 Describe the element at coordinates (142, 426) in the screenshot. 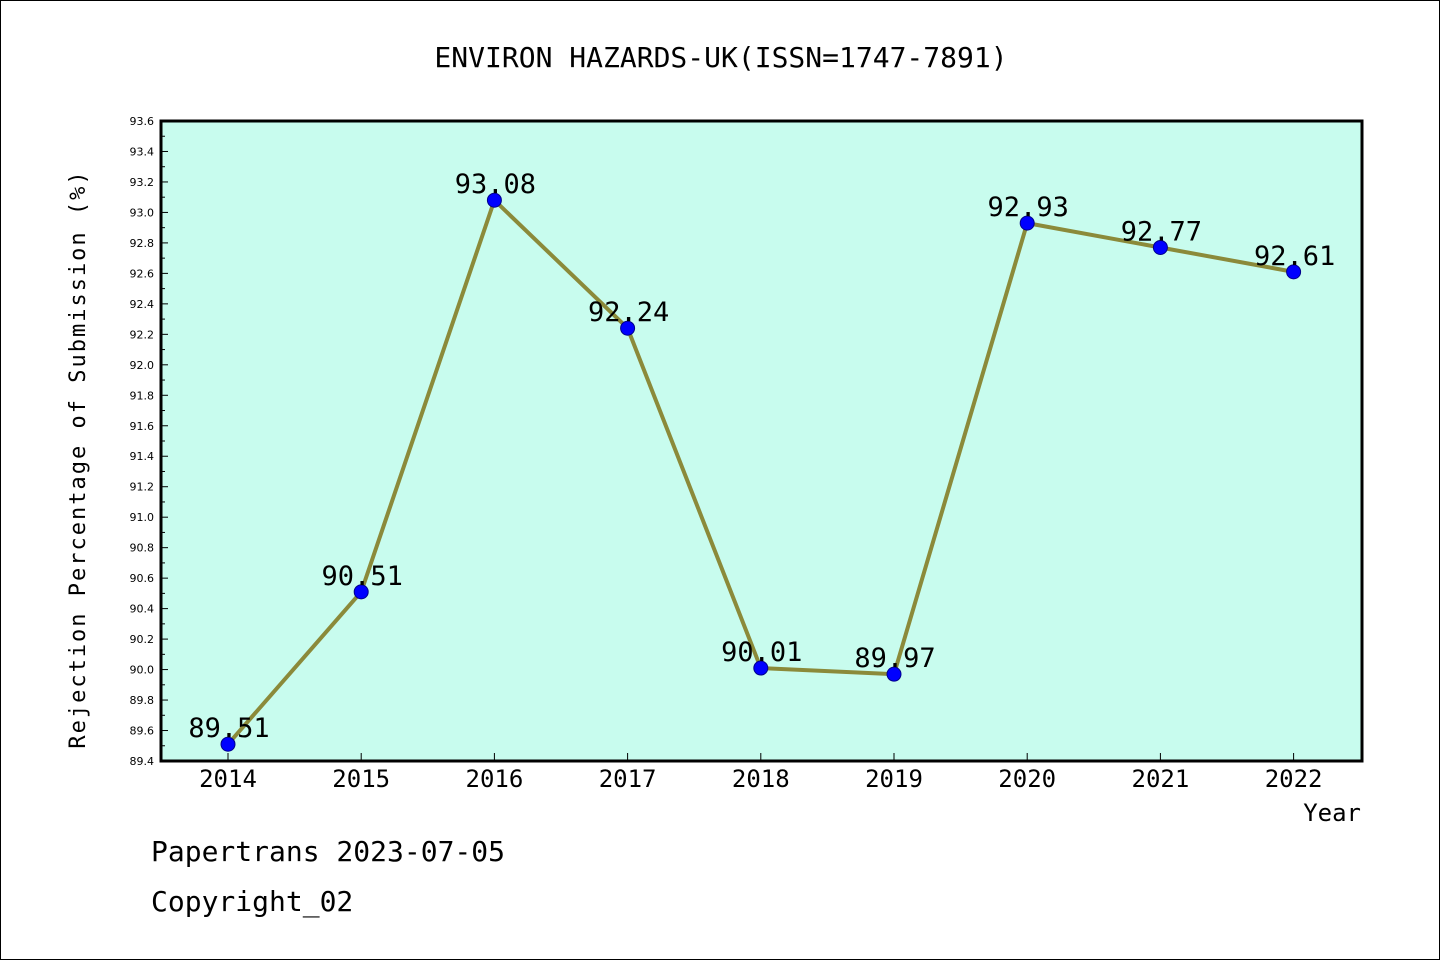

I see `y-tick-label: 91.6` at that location.